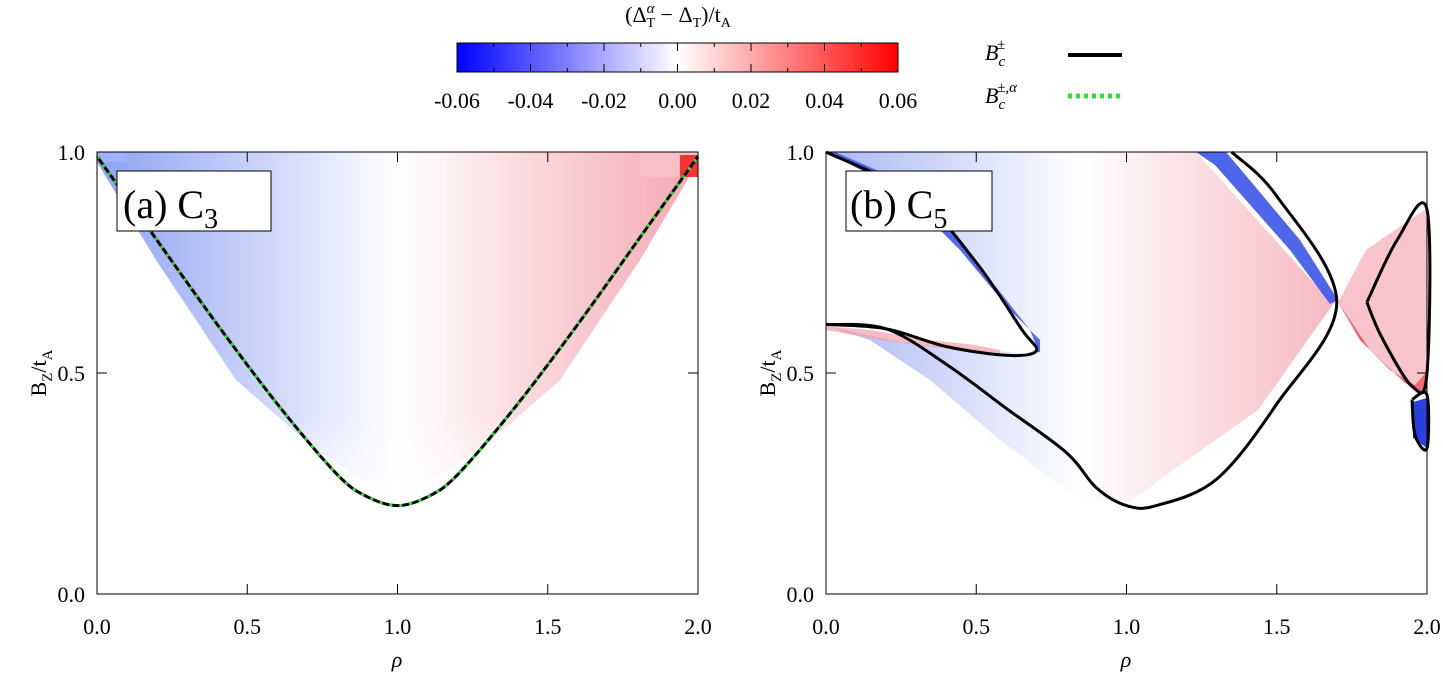 The height and width of the screenshot is (675, 1443). I want to click on legend-item-bc-alpha: Bc±,α, so click(1053, 96).